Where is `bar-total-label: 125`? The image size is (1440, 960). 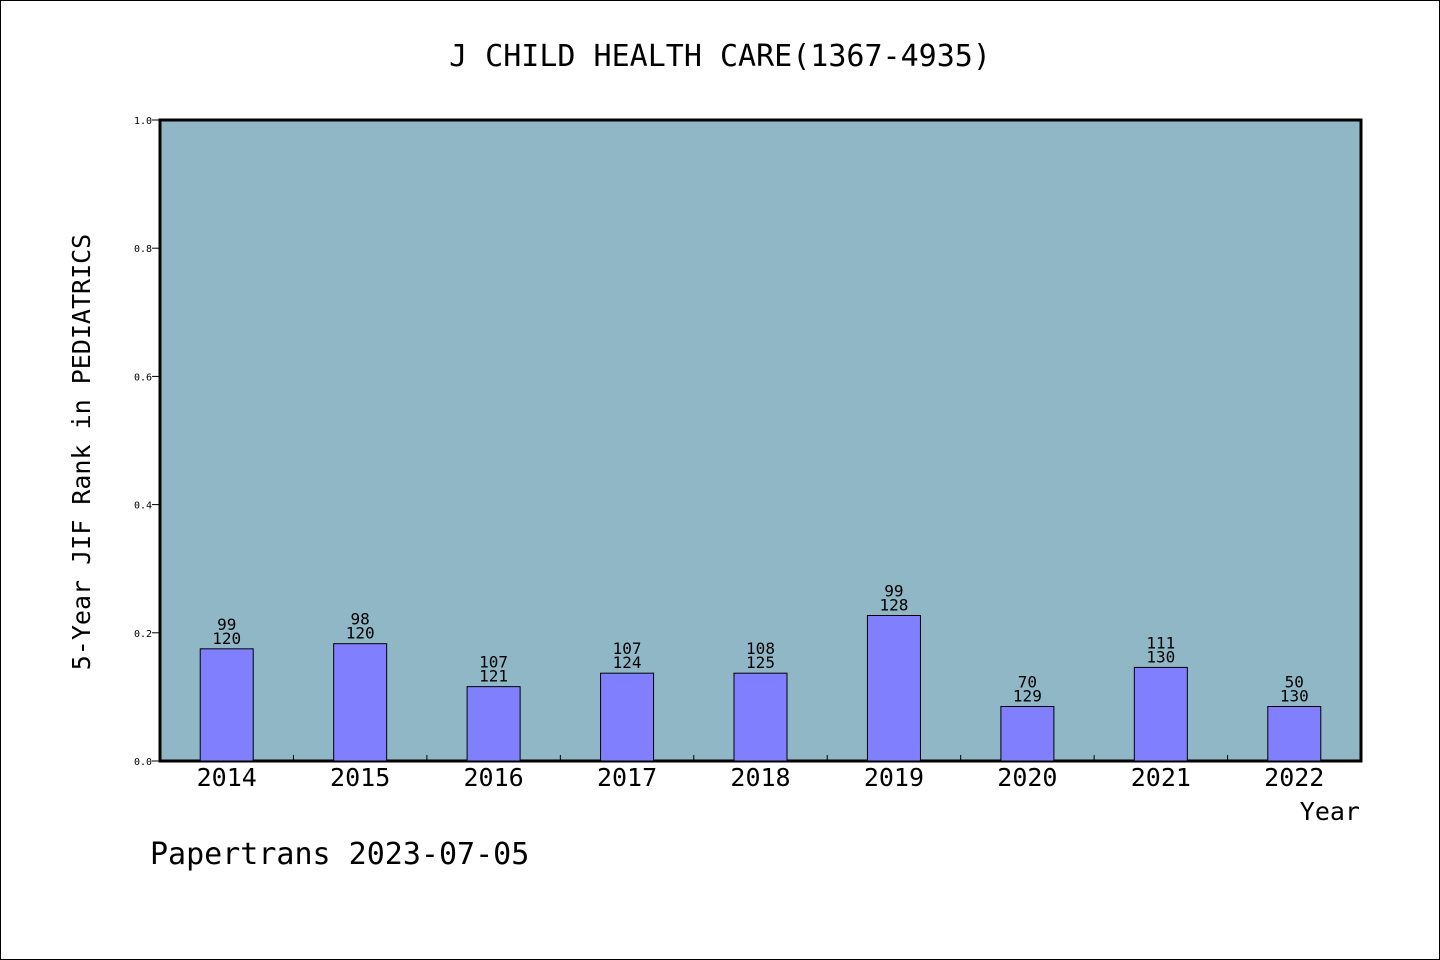 bar-total-label: 125 is located at coordinates (760, 662).